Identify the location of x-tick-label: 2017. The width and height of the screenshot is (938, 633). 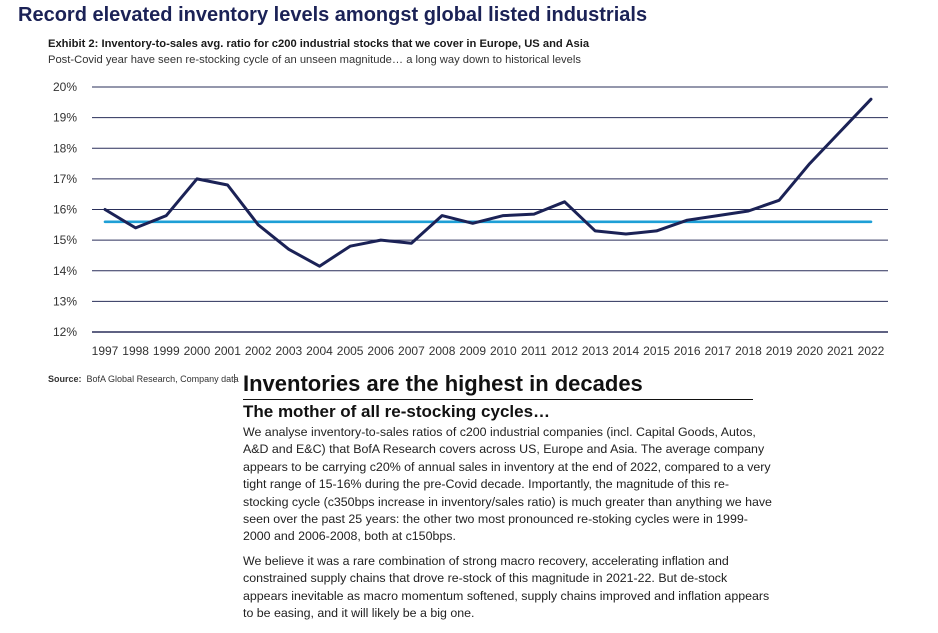
(717, 351).